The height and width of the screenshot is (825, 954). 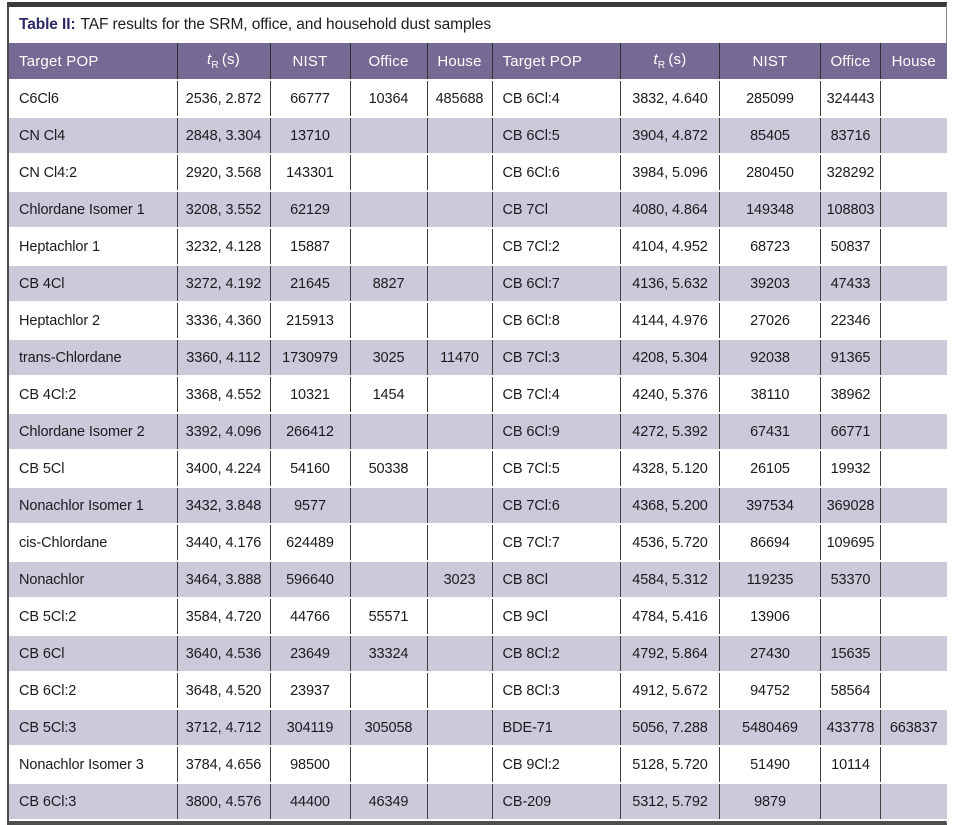 I want to click on target-pop-cell: CB 5Cl:2, so click(x=93, y=617).